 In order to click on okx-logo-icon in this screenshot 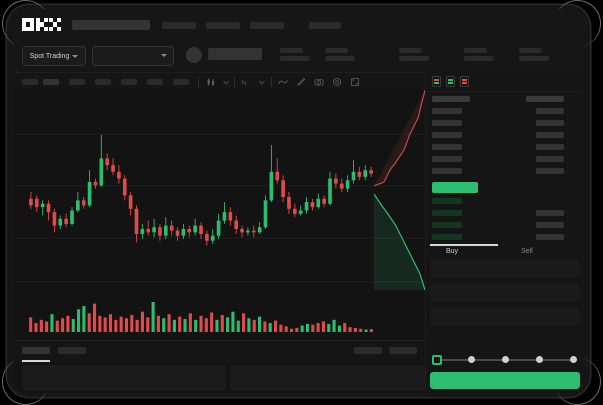, I will do `click(42, 24)`.